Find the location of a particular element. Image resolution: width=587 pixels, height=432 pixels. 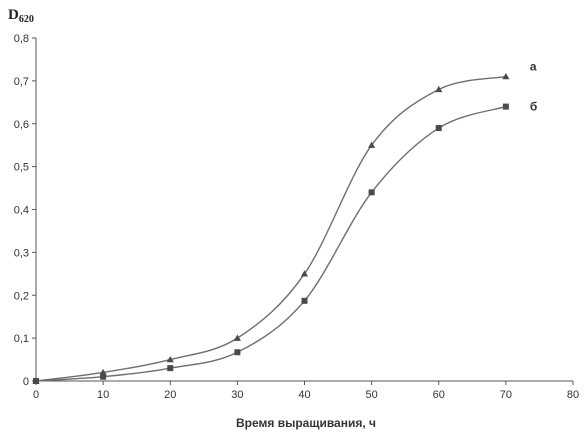

y-axis-label: D620 is located at coordinates (21, 16).